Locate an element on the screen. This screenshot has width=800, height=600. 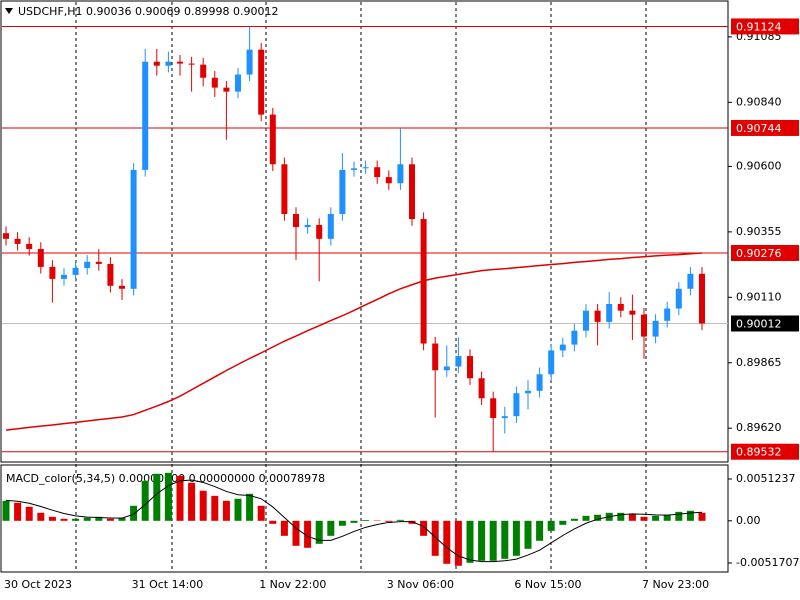
y-tick-label: 0.89865 is located at coordinates (759, 362).